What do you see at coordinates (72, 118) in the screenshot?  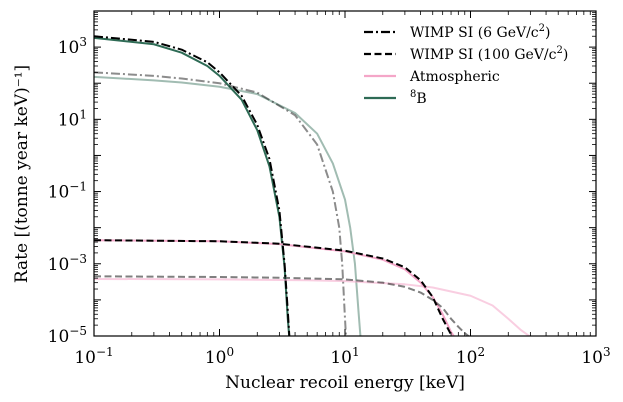 I see `y-tick-label-3: 10¹` at bounding box center [72, 118].